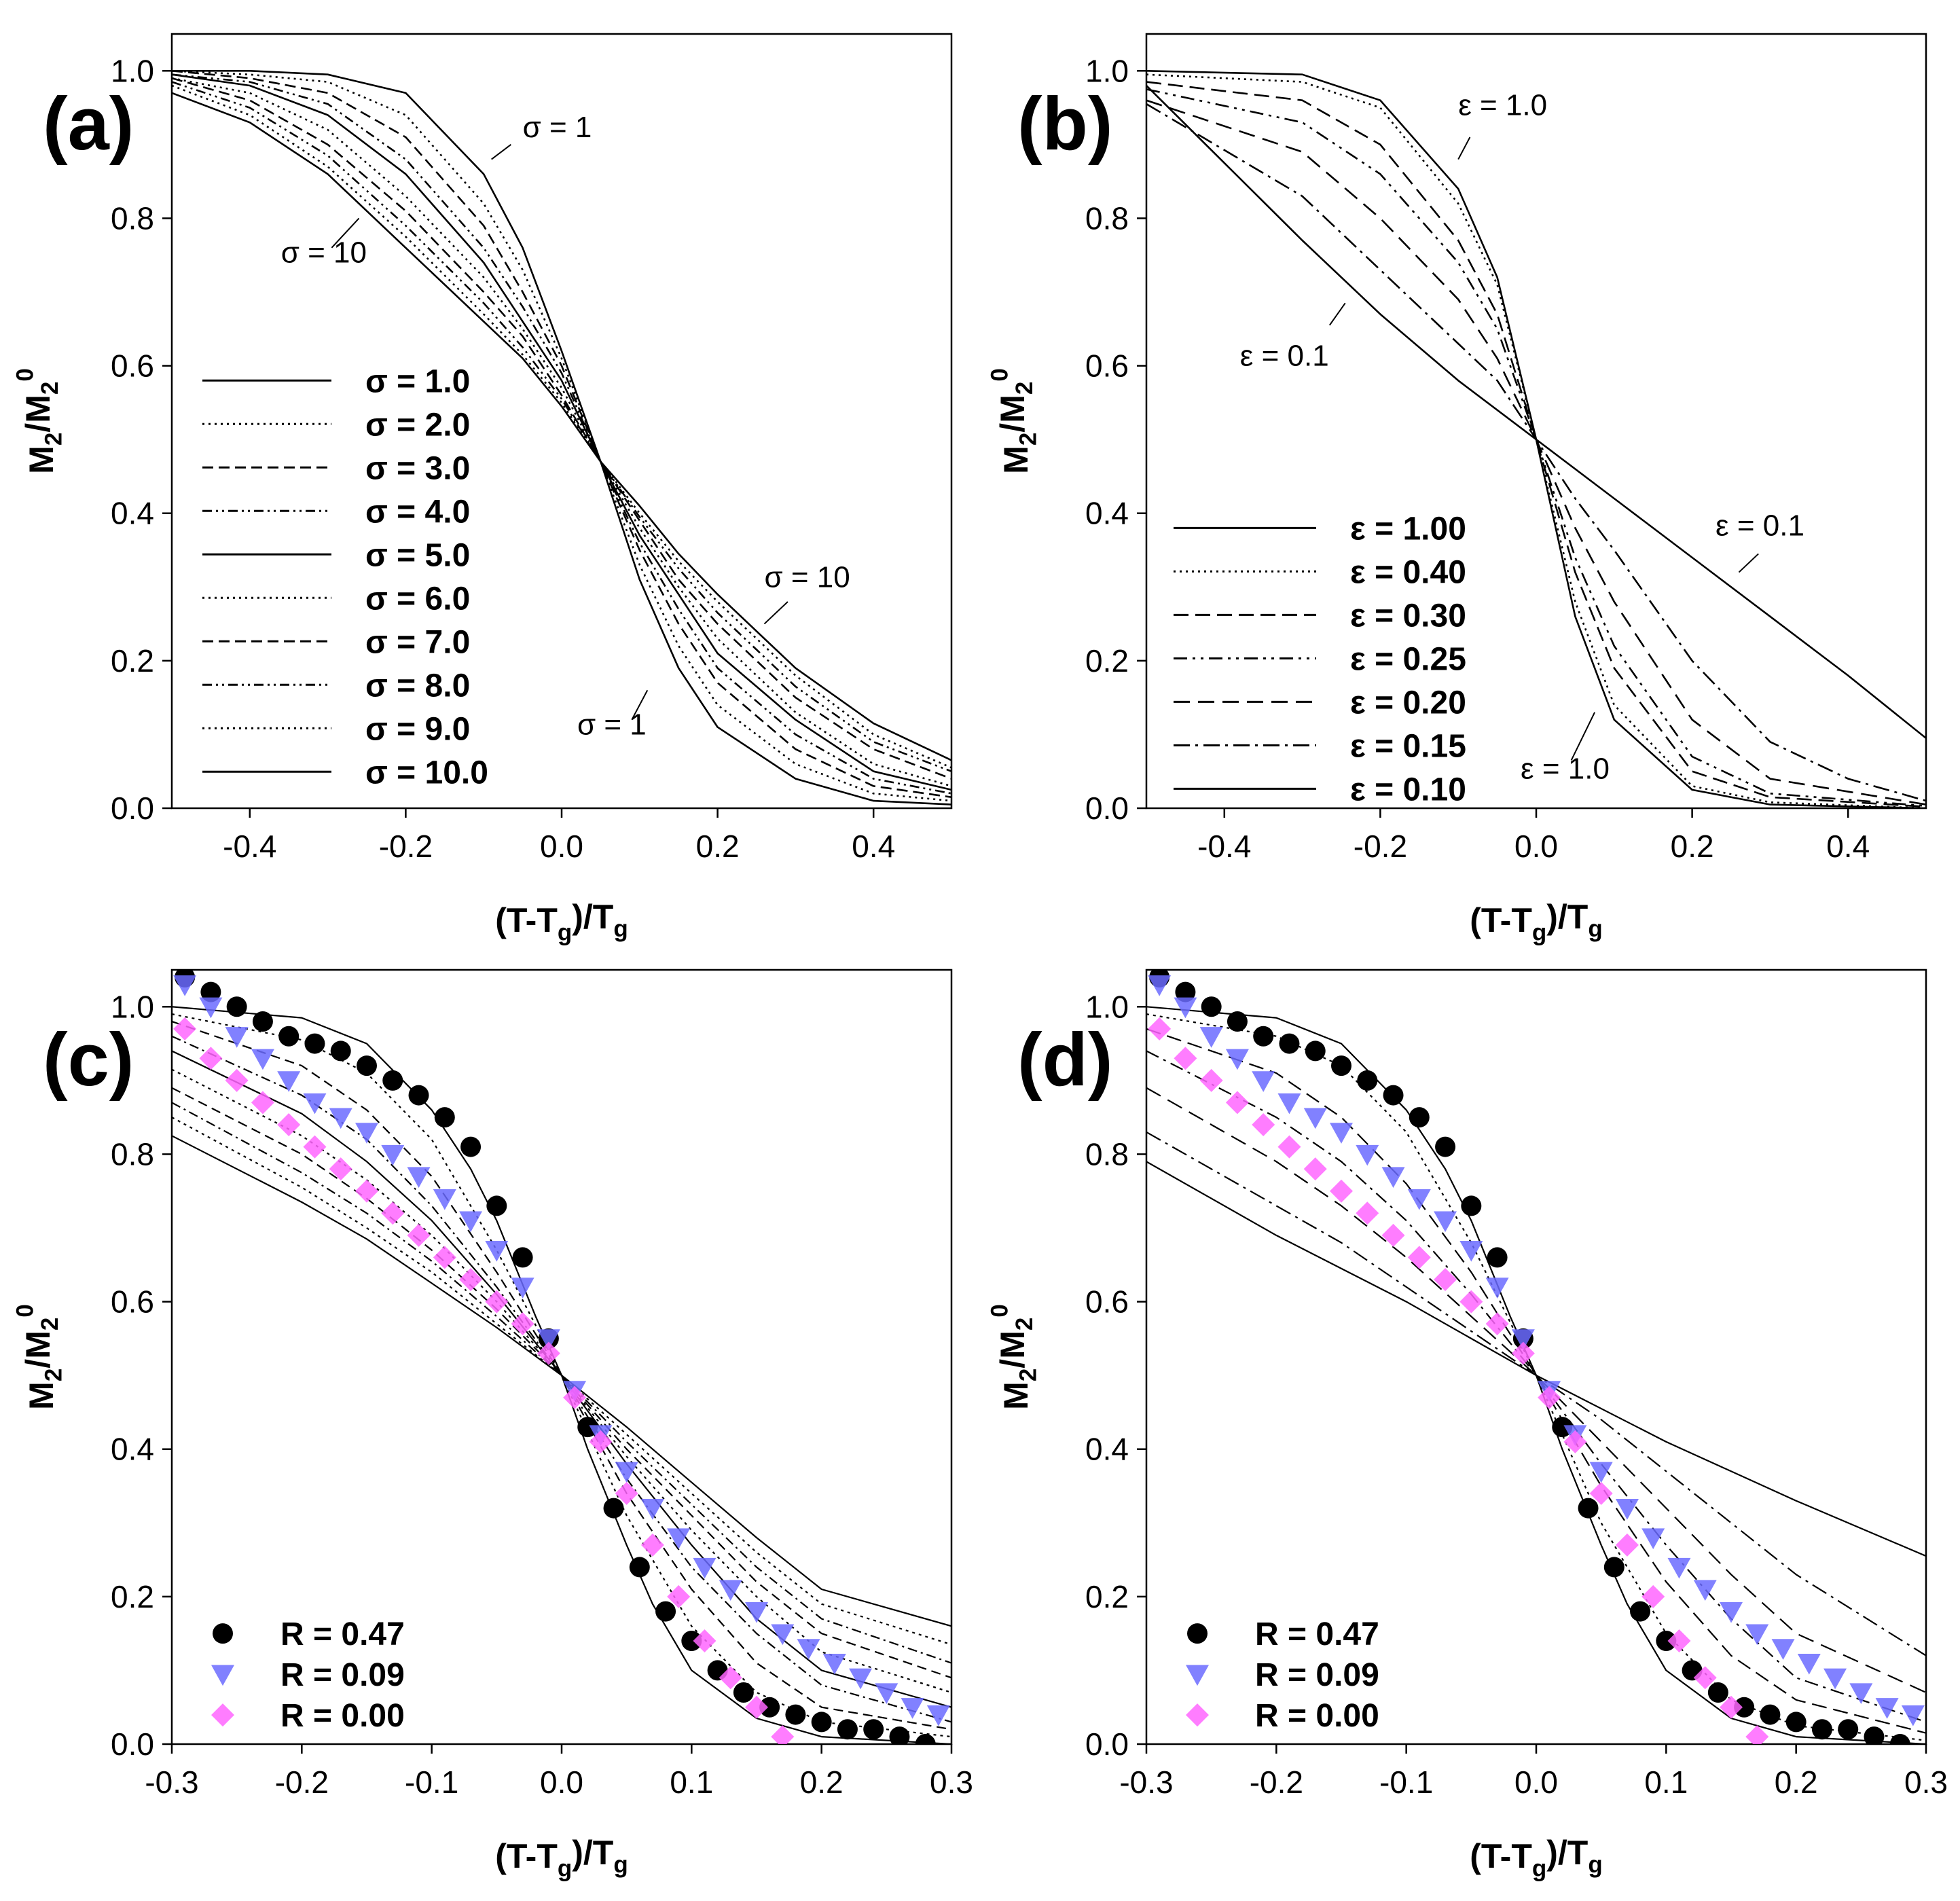 The height and width of the screenshot is (1901, 1960). I want to click on legend: R = 0.47 R = 0.09 R = 0.00, so click(308, 1675).